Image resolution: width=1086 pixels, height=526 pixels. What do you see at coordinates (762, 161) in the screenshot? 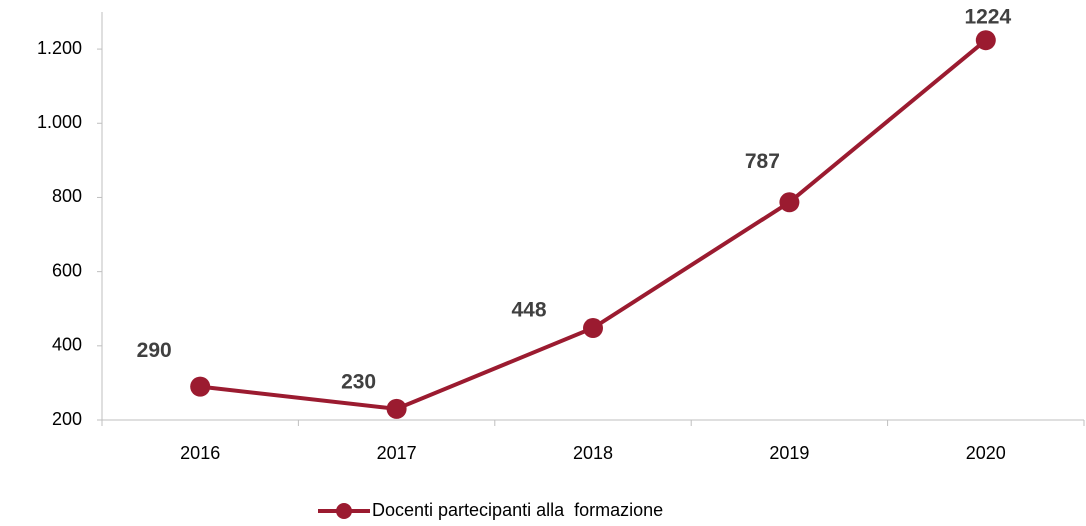
I see `value-label: 787` at bounding box center [762, 161].